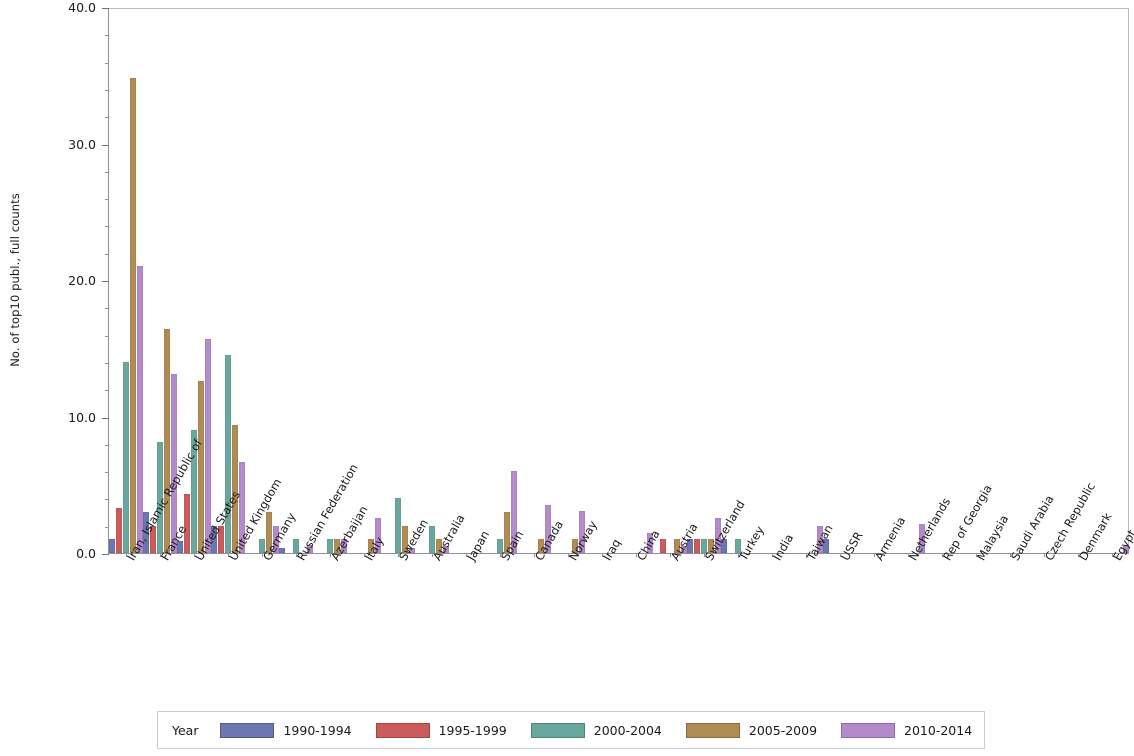  What do you see at coordinates (286, 730) in the screenshot?
I see `legend-item: 1990-1994` at bounding box center [286, 730].